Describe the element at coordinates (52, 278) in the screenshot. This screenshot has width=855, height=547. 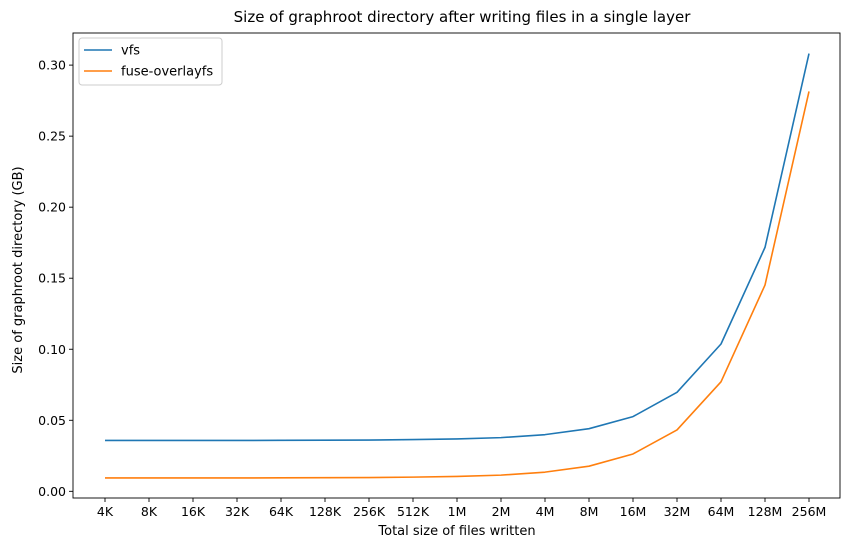
I see `y-tick-label: 0.15` at that location.